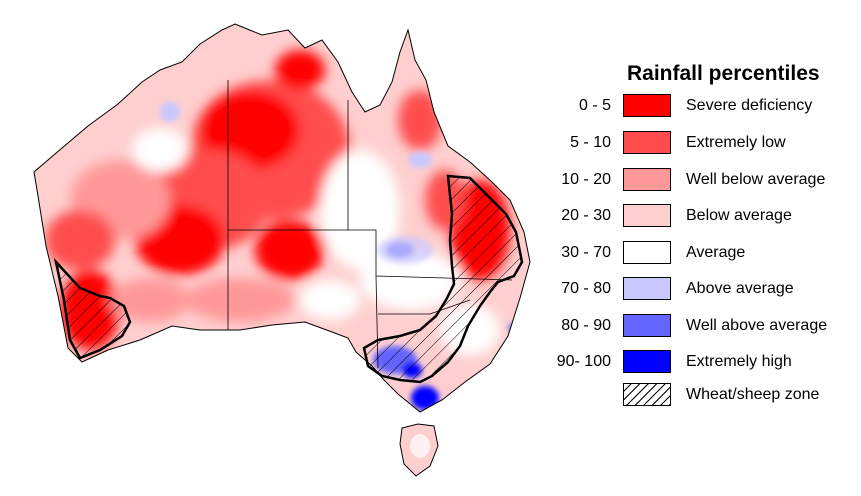 The width and height of the screenshot is (861, 496). What do you see at coordinates (586, 179) in the screenshot?
I see `legend-range: 10 - 20` at bounding box center [586, 179].